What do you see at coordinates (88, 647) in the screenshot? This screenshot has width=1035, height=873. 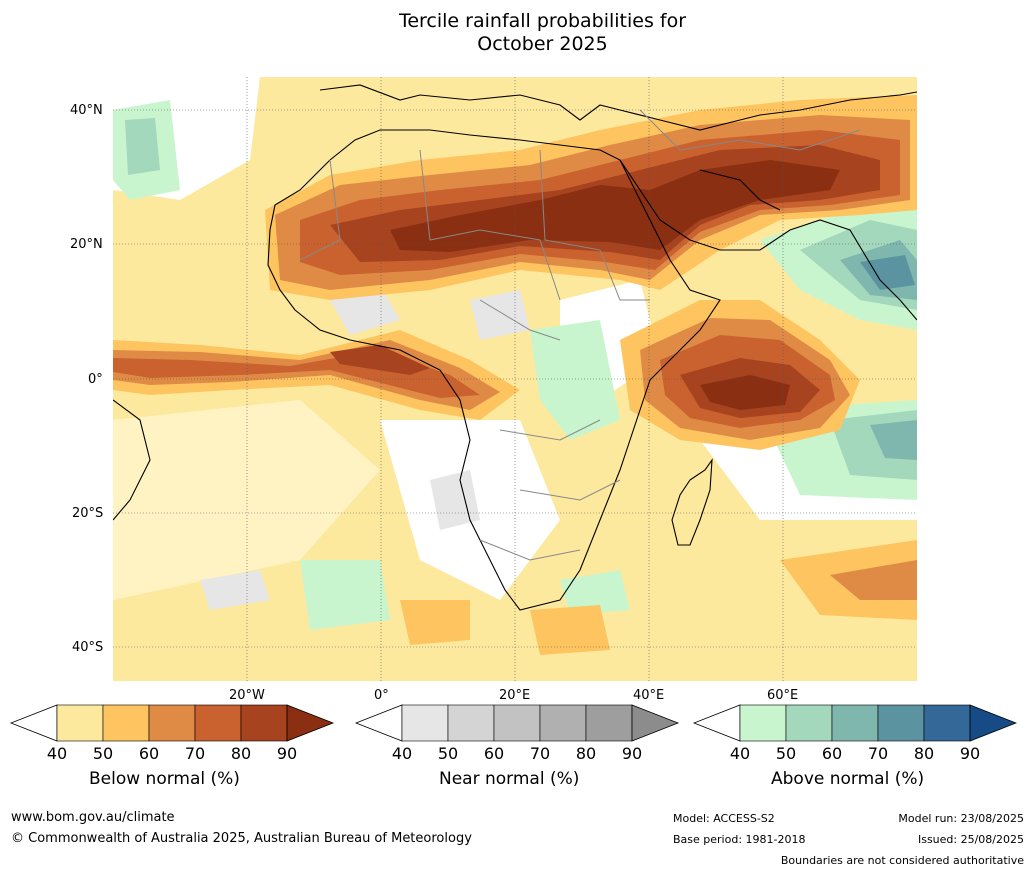 I see `lat-label-40s: 40°S` at bounding box center [88, 647].